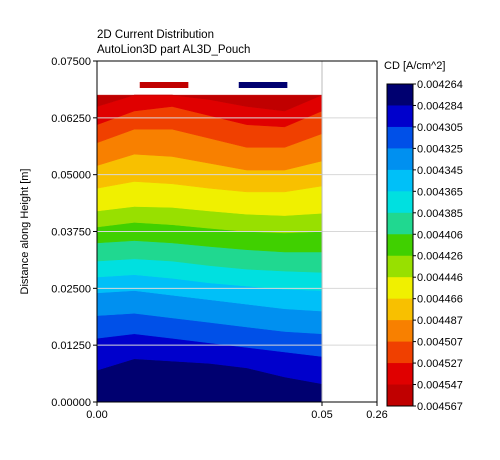  I want to click on colorbar-label-0: 0.004264, so click(440, 85).